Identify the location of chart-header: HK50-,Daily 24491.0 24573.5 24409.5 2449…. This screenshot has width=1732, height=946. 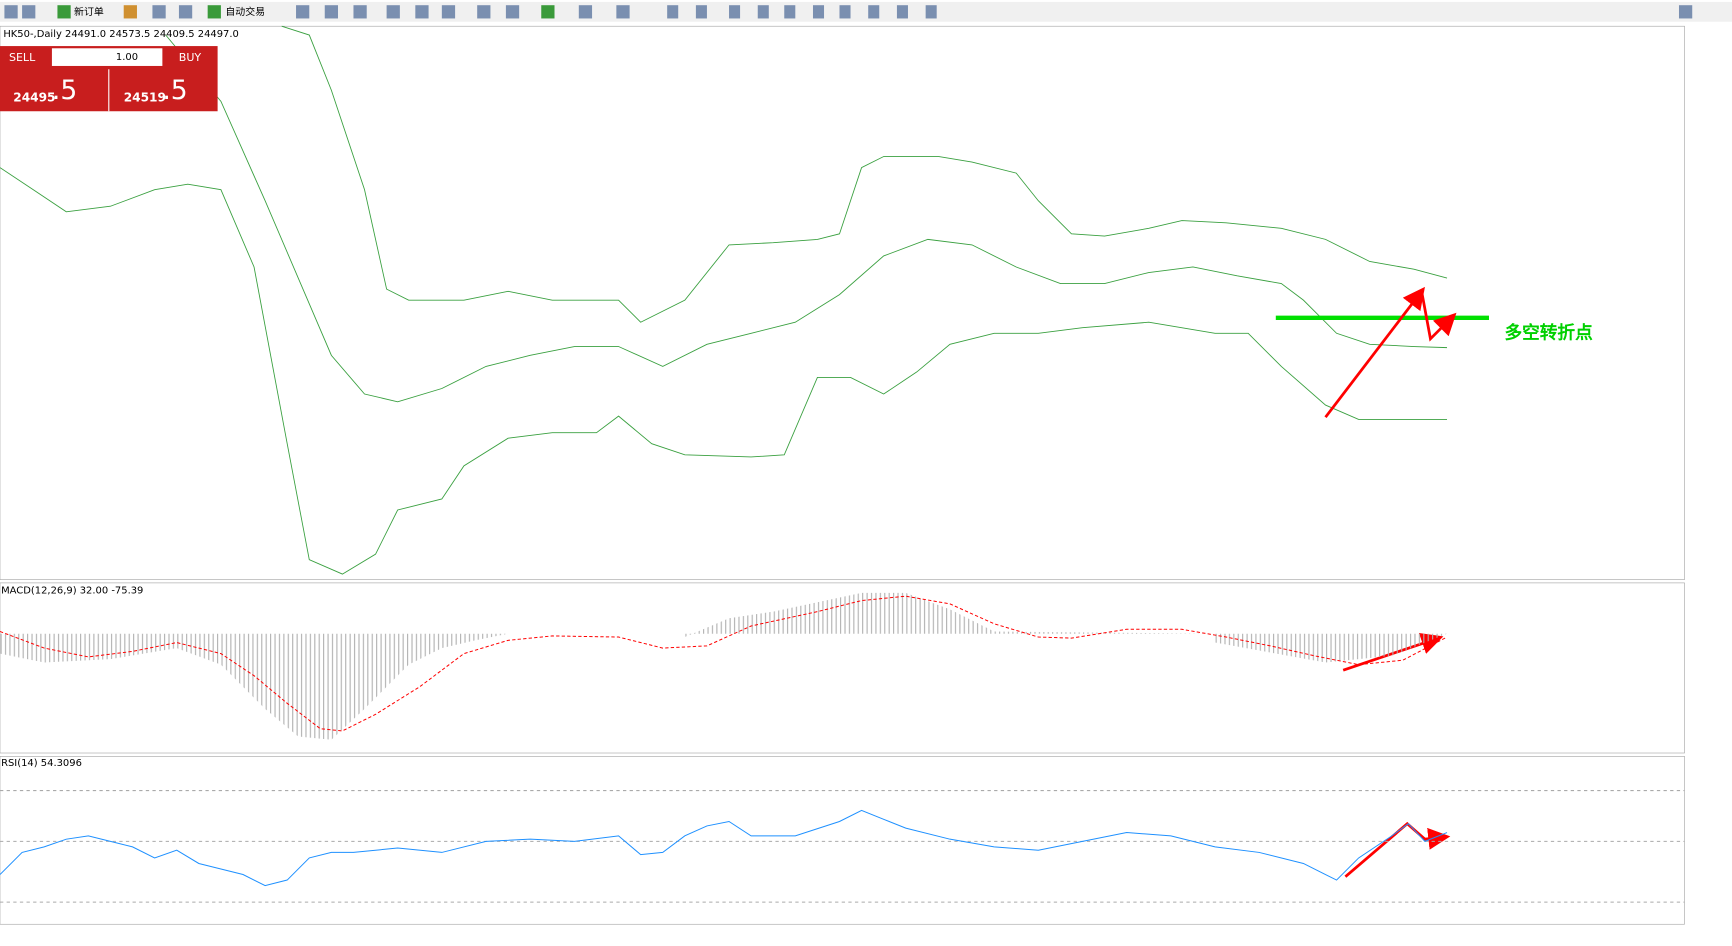
(121, 34).